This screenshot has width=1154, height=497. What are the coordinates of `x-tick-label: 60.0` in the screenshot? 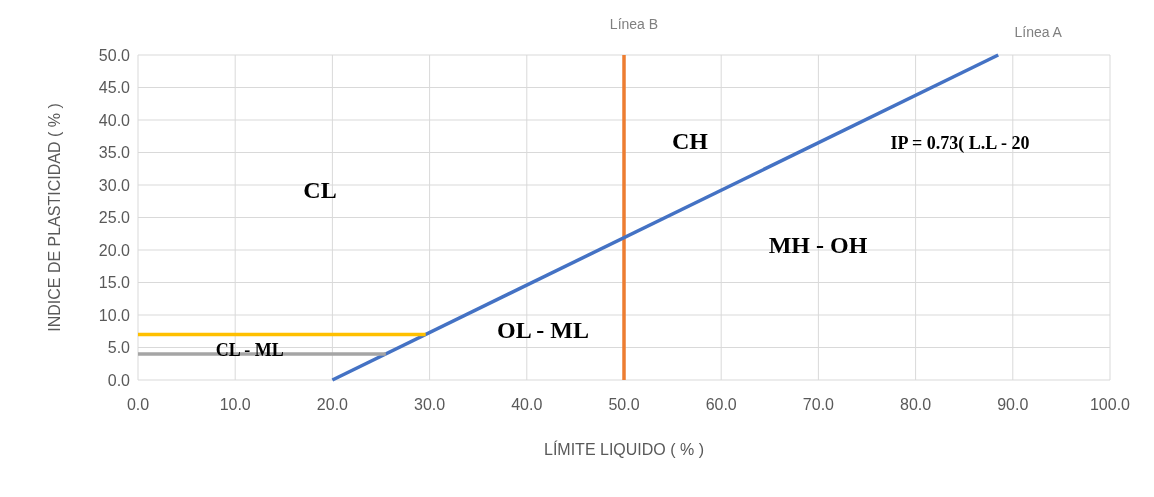 It's located at (721, 404).